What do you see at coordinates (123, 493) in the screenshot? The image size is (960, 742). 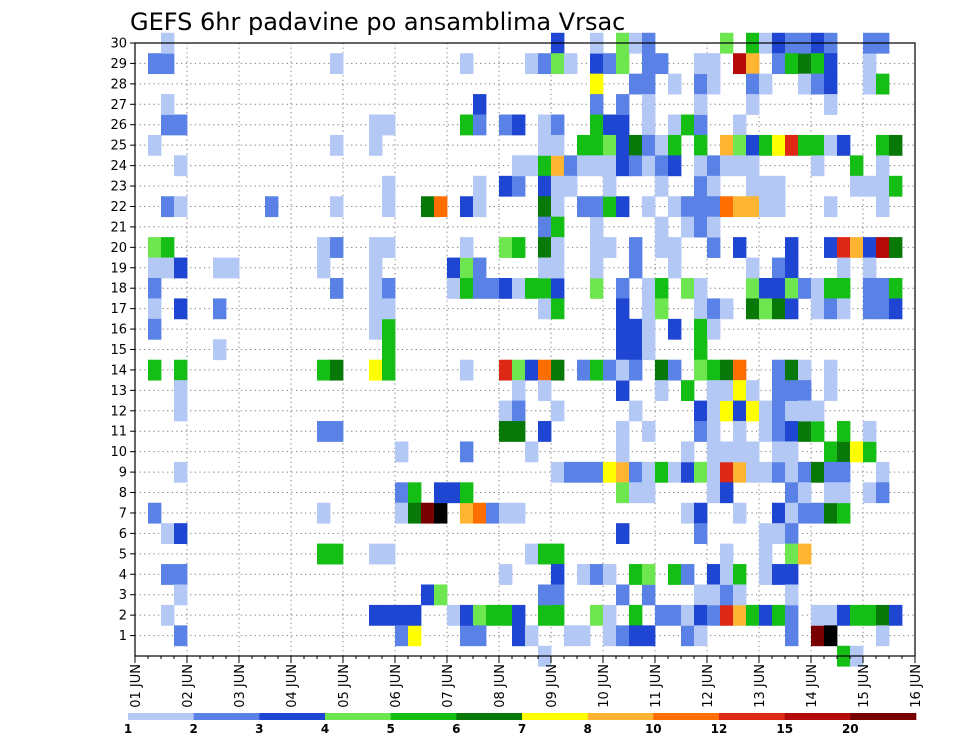 I see `y-tick-label: 8` at bounding box center [123, 493].